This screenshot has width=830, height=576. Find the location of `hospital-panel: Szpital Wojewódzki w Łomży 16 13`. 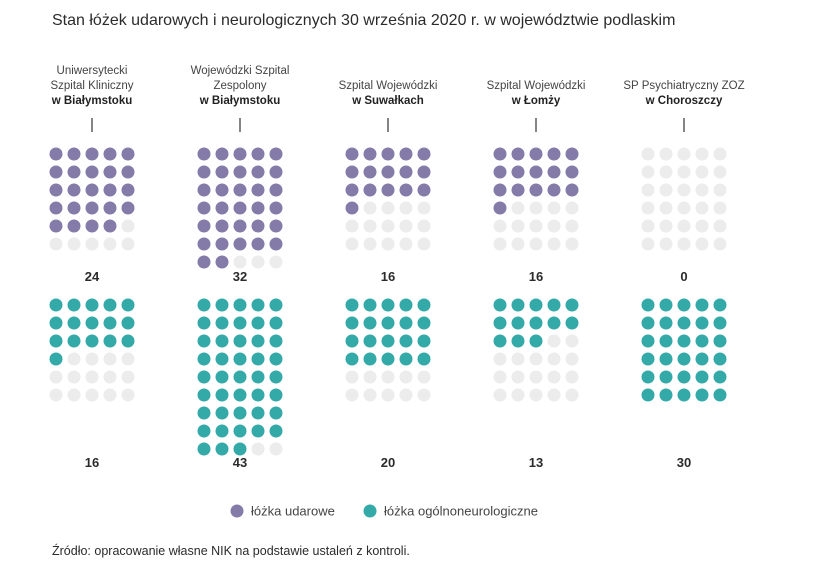

hospital-panel: Szpital Wojewódzki w Łomży 16 13 is located at coordinates (536, 275).